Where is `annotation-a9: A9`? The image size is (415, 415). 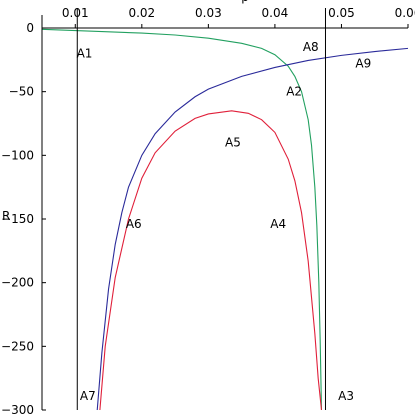 annotation-a9: A9 is located at coordinates (363, 64).